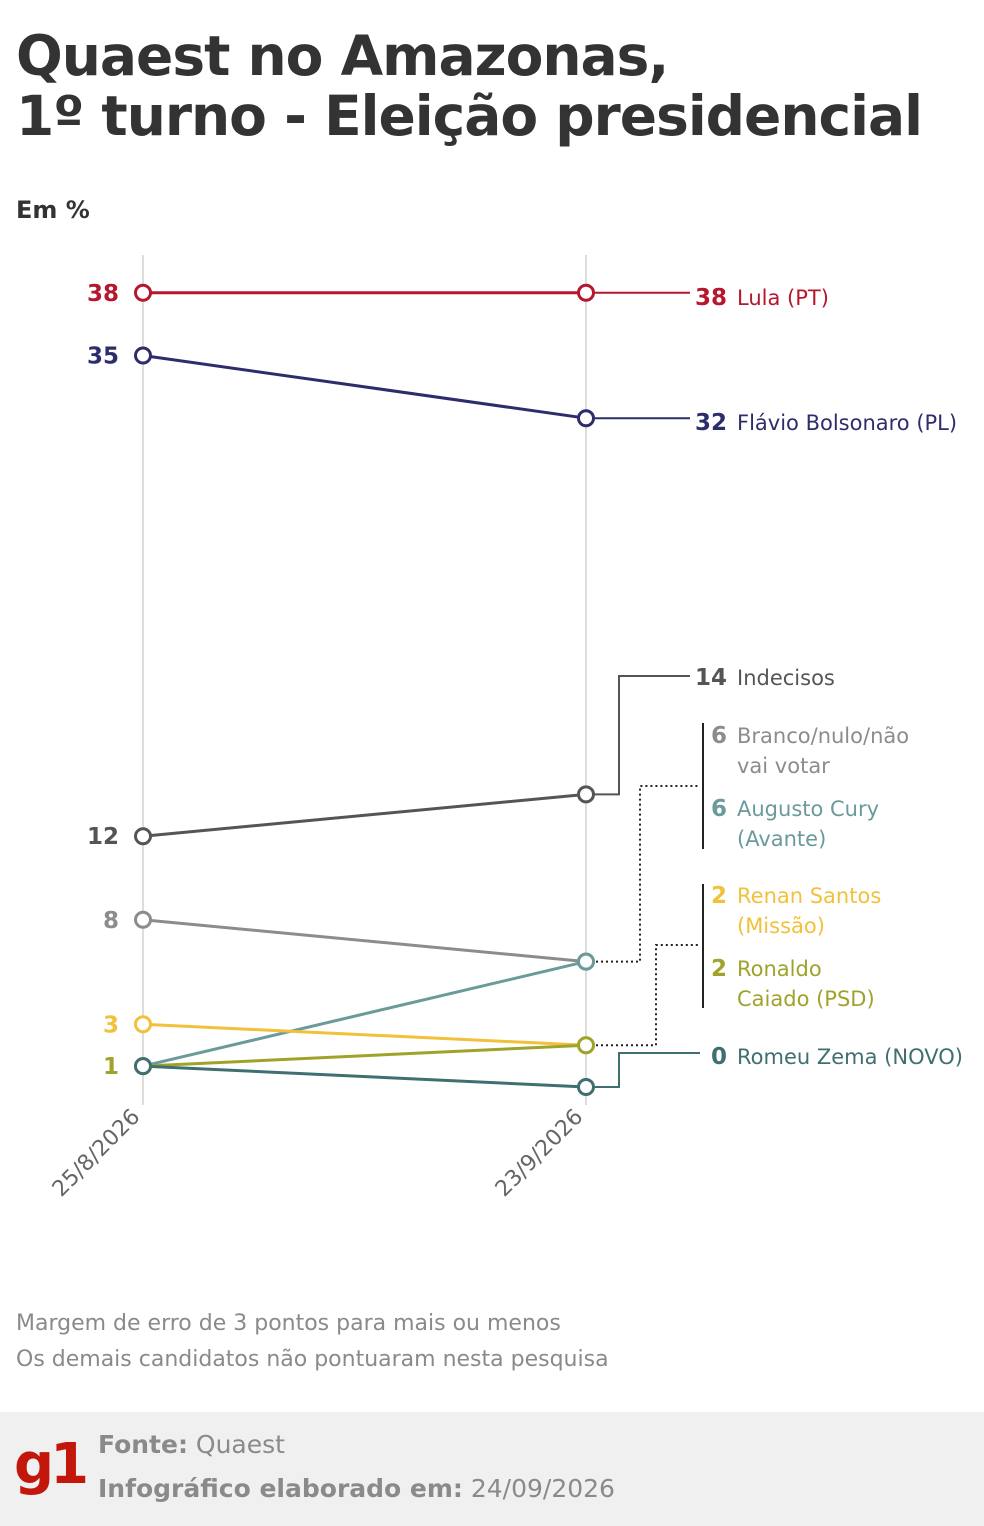 The height and width of the screenshot is (1526, 984). What do you see at coordinates (111, 921) in the screenshot?
I see `start-value-label: 8` at bounding box center [111, 921].